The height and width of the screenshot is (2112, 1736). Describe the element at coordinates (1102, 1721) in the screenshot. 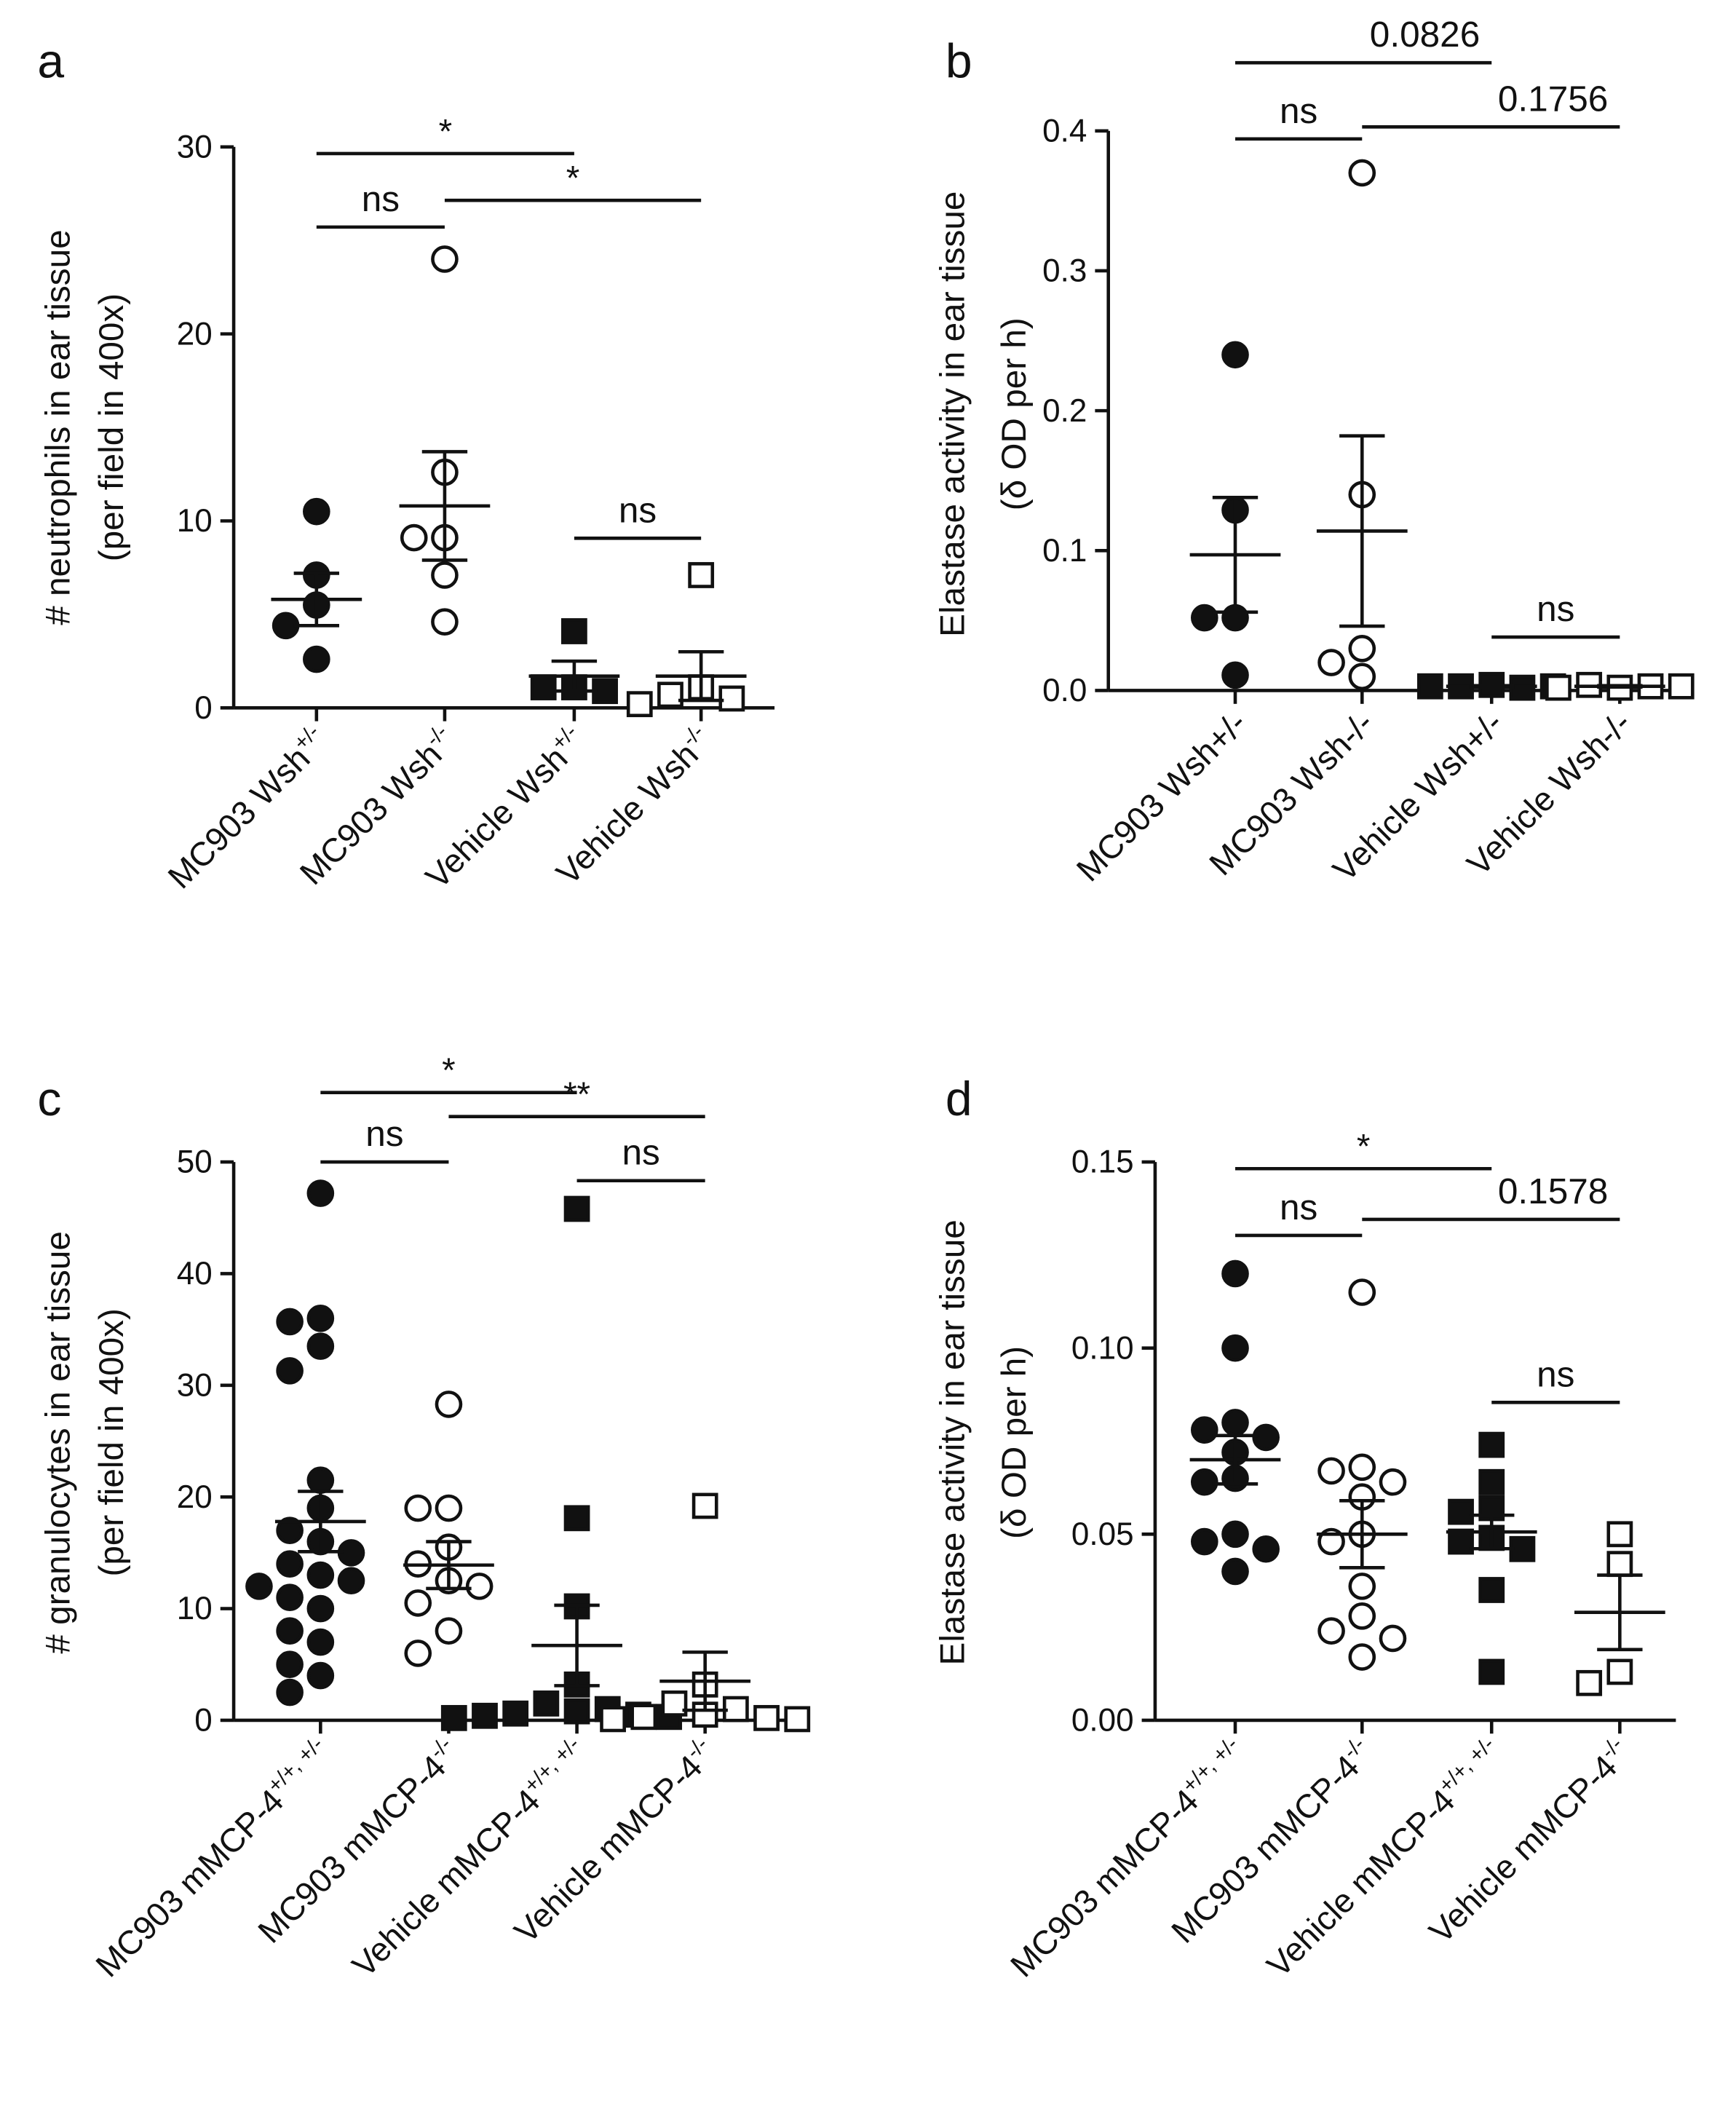

I see `y-tick-label: 0.00` at that location.